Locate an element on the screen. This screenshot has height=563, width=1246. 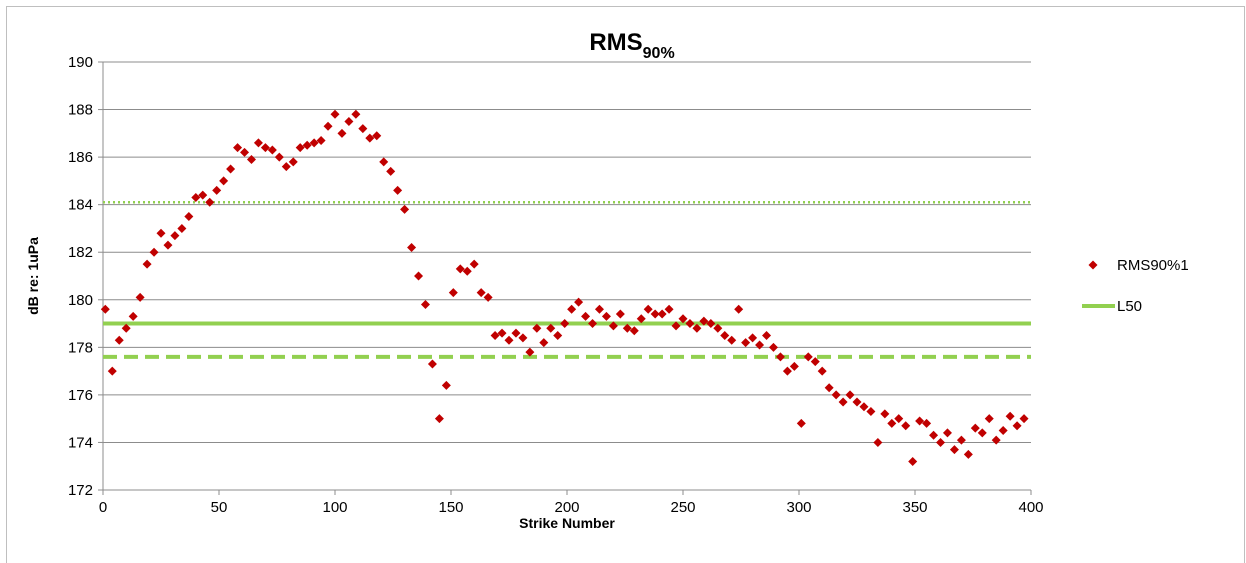
title-subscript: 90% is located at coordinates (659, 53).